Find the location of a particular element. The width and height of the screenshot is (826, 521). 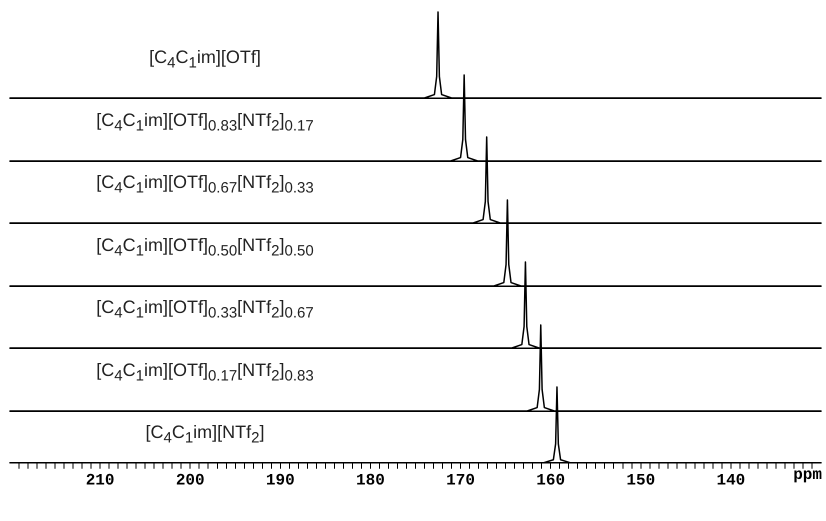

x-tick-label: 200 is located at coordinates (190, 480).